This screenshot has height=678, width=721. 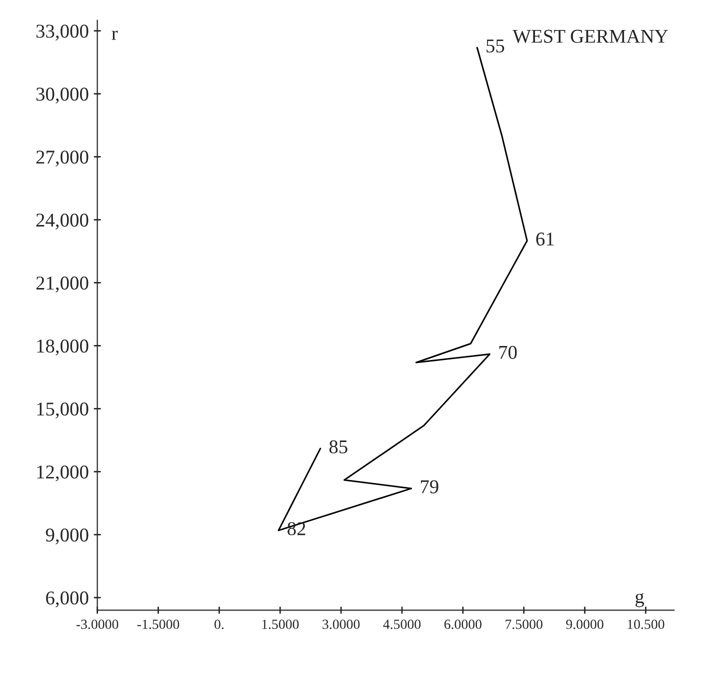 I want to click on y-tick-label: 27,000, so click(x=62, y=158).